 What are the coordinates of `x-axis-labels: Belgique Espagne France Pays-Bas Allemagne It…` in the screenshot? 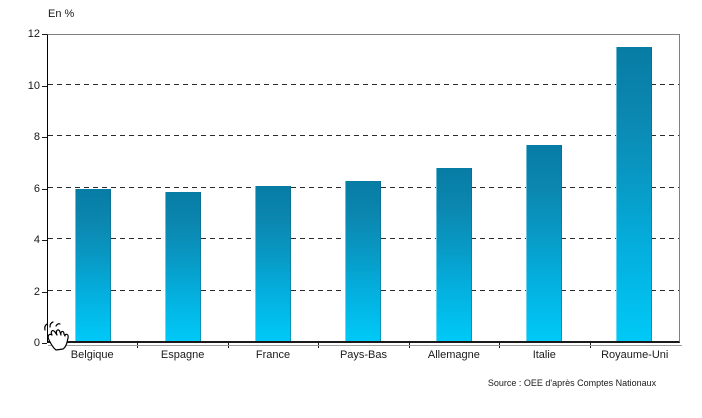 It's located at (363, 355).